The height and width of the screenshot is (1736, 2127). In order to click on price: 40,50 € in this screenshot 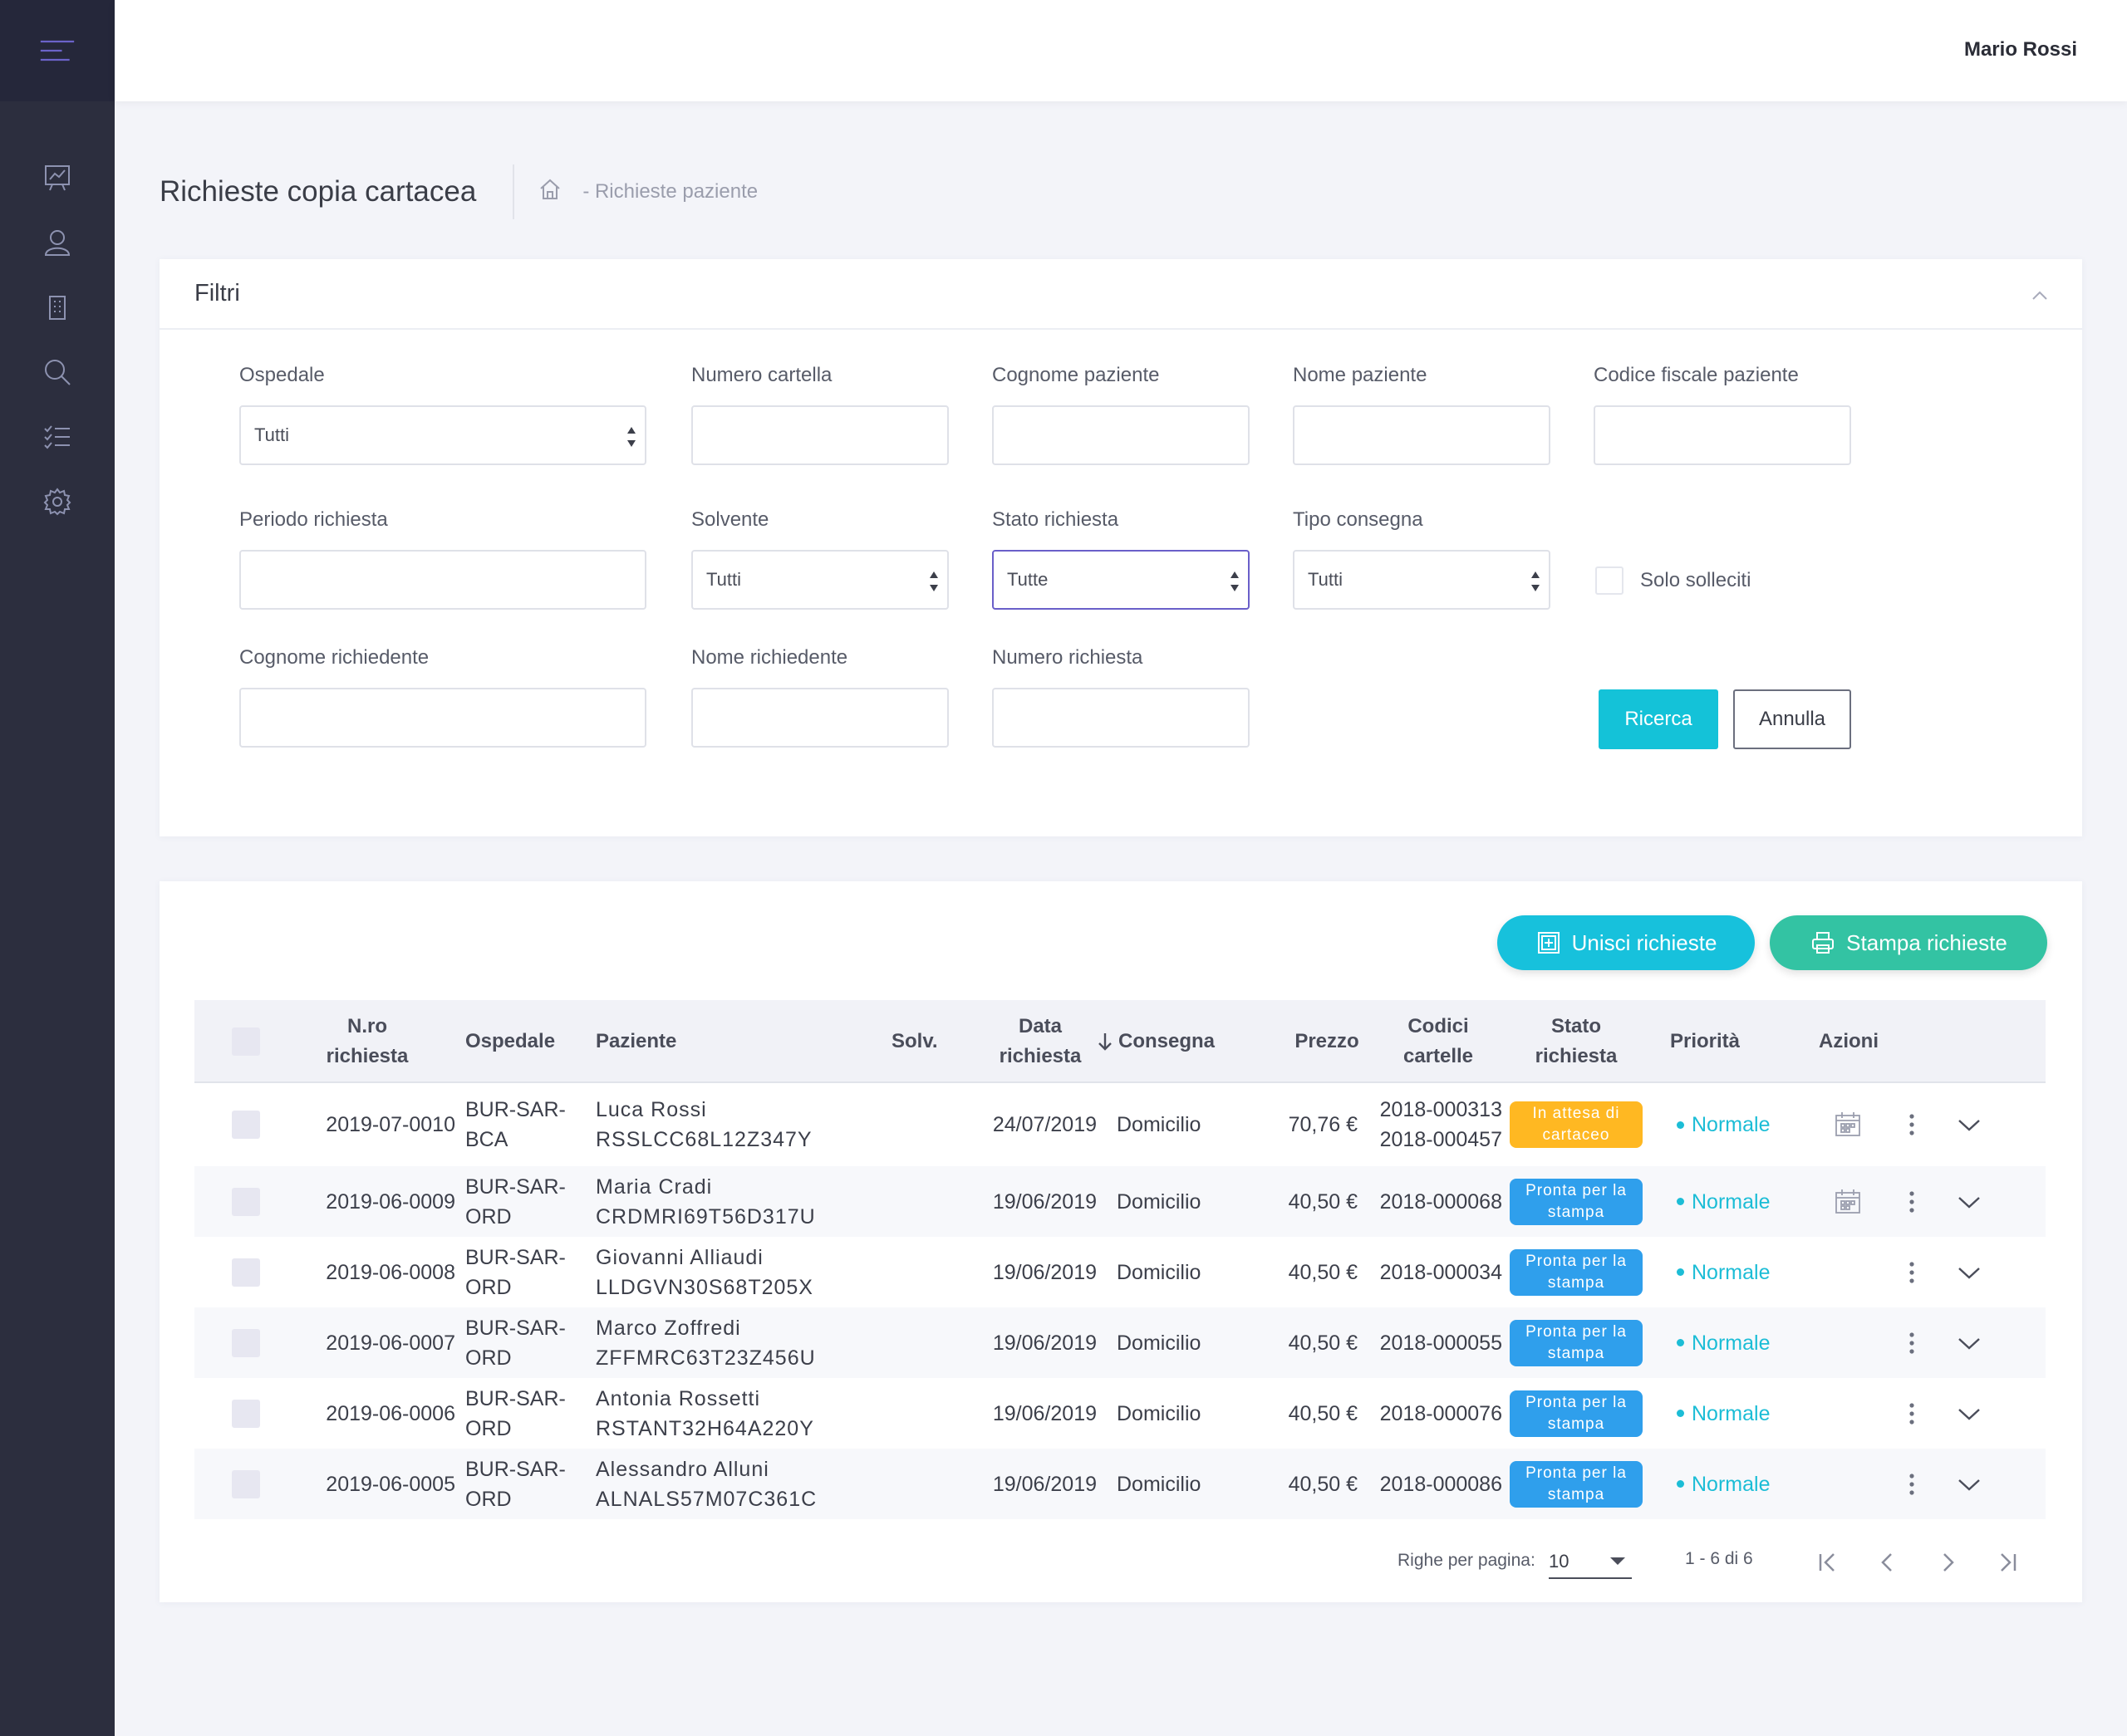, I will do `click(1323, 1272)`.